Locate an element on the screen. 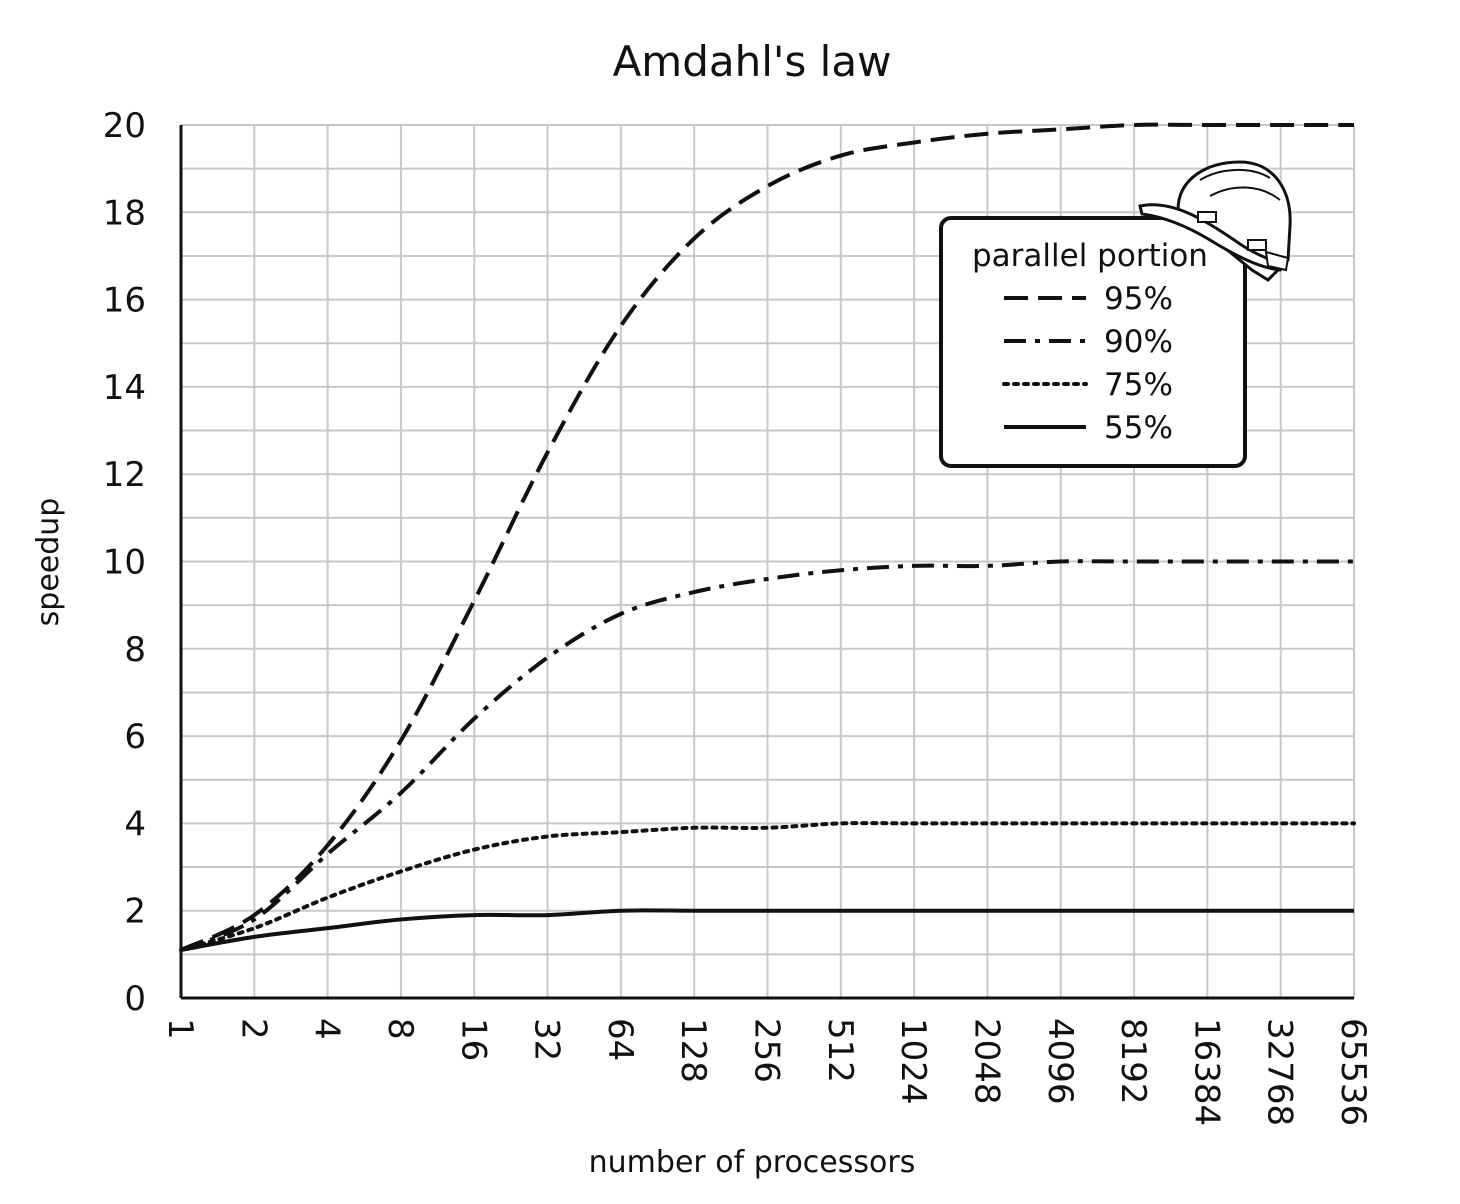 The height and width of the screenshot is (1204, 1460). y-tick-label: 10 is located at coordinates (124, 563).